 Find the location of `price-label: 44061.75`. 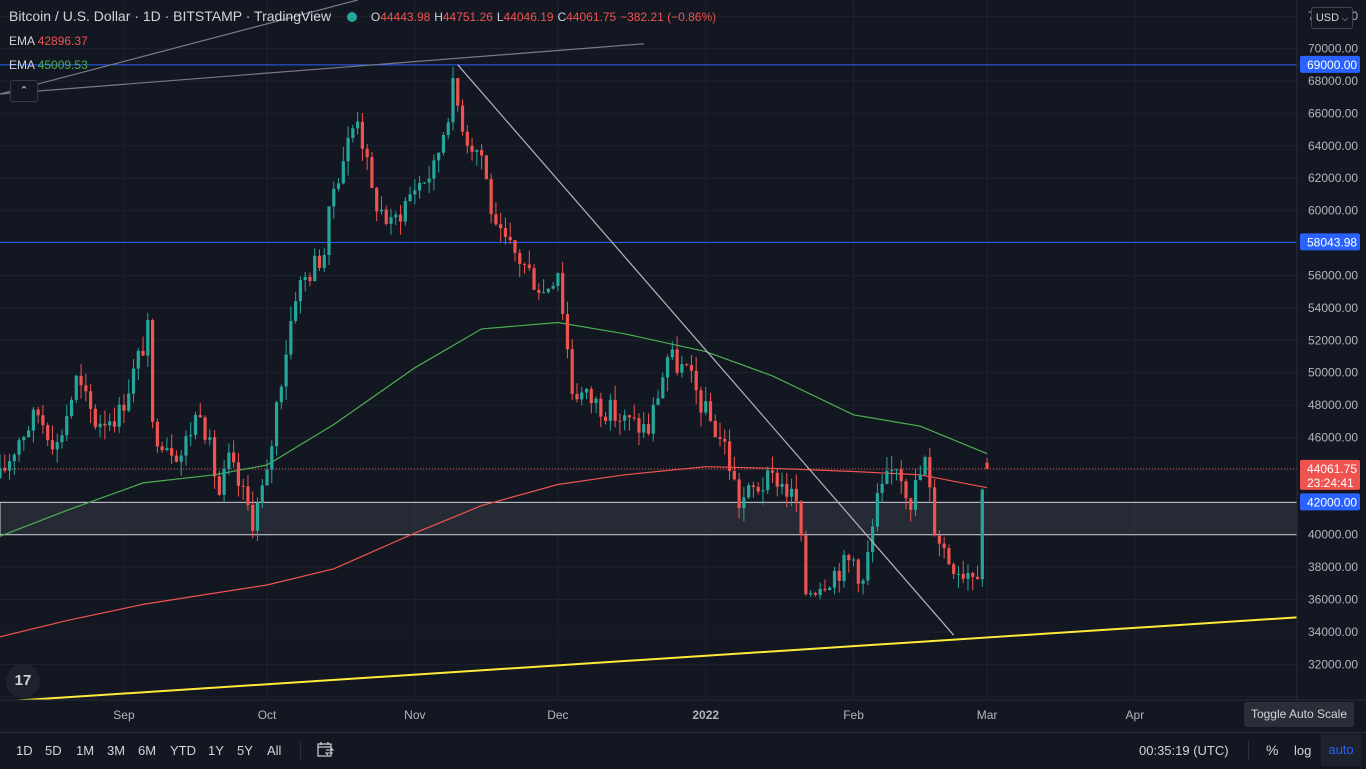

price-label: 44061.75 is located at coordinates (1332, 469).